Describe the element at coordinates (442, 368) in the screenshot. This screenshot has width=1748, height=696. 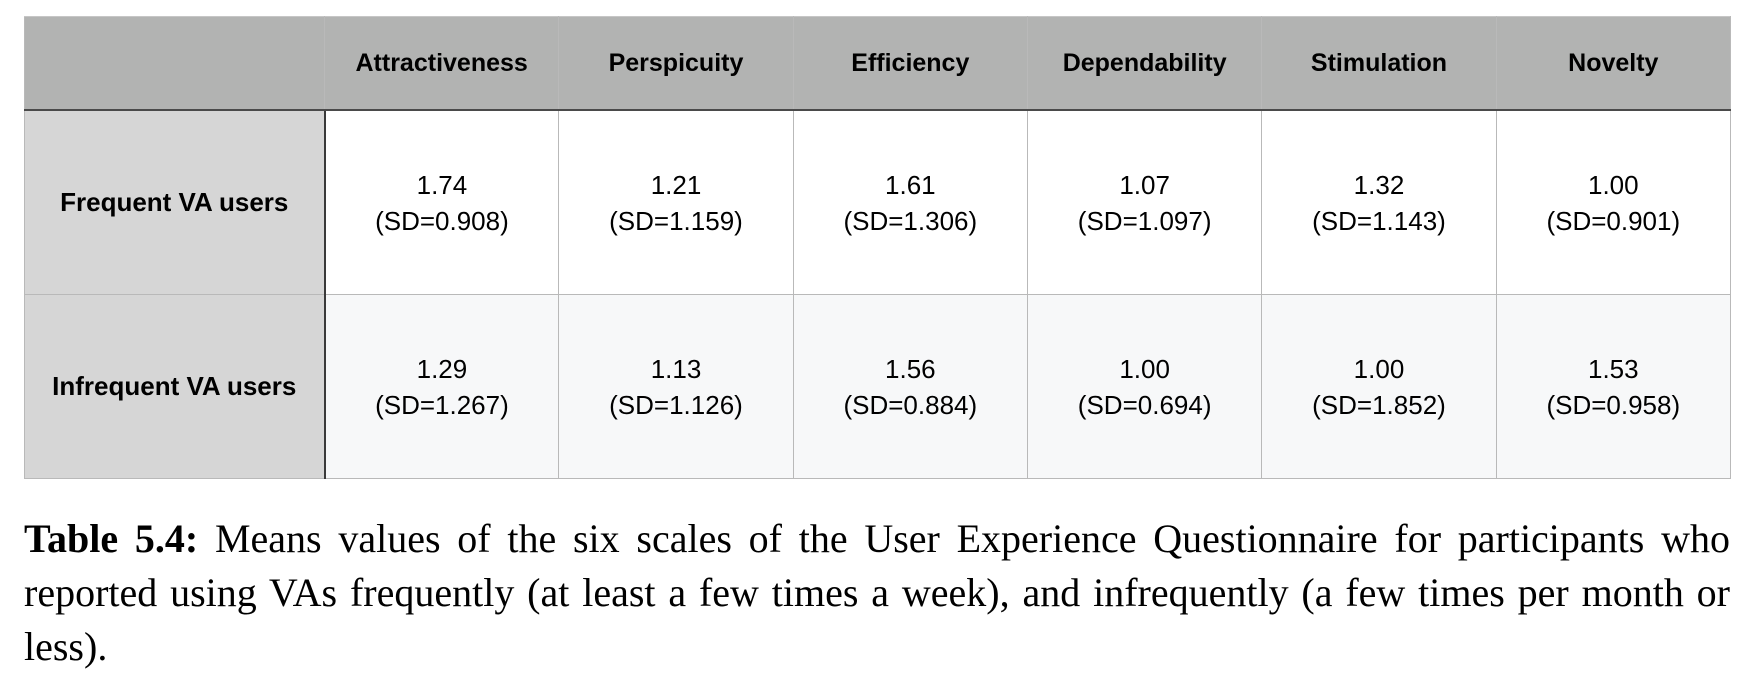
I see `mean-value: 1.29` at that location.